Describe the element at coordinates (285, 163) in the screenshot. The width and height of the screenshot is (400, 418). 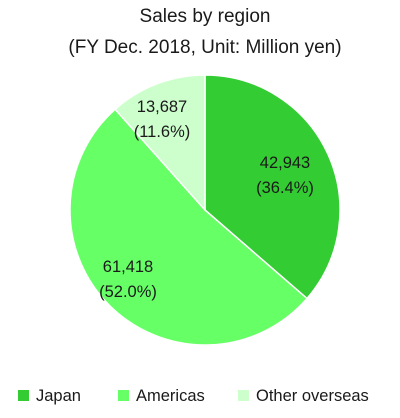
I see `slice-value-label-japan: 42,943` at that location.